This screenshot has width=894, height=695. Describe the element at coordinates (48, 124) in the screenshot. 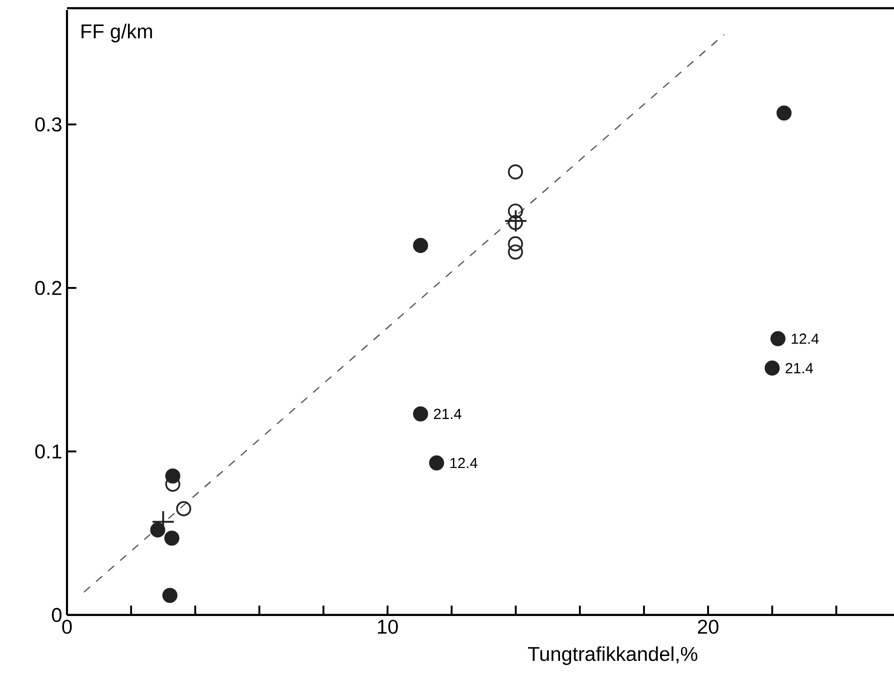

I see `y-tick-label: 0.3` at that location.